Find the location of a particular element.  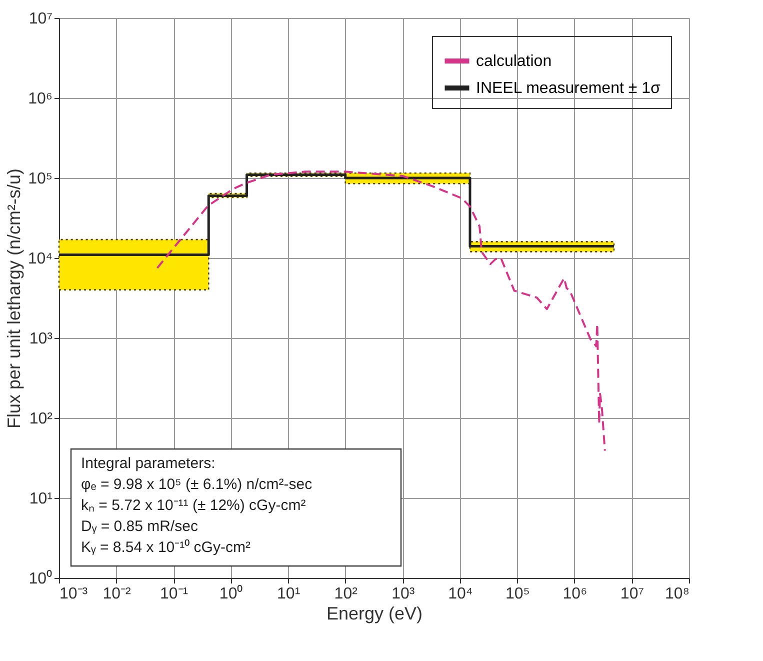

annotation: φₑ = 9.98 x 10⁵ (± 6.1%) n/cm²-sec is located at coordinates (197, 484).